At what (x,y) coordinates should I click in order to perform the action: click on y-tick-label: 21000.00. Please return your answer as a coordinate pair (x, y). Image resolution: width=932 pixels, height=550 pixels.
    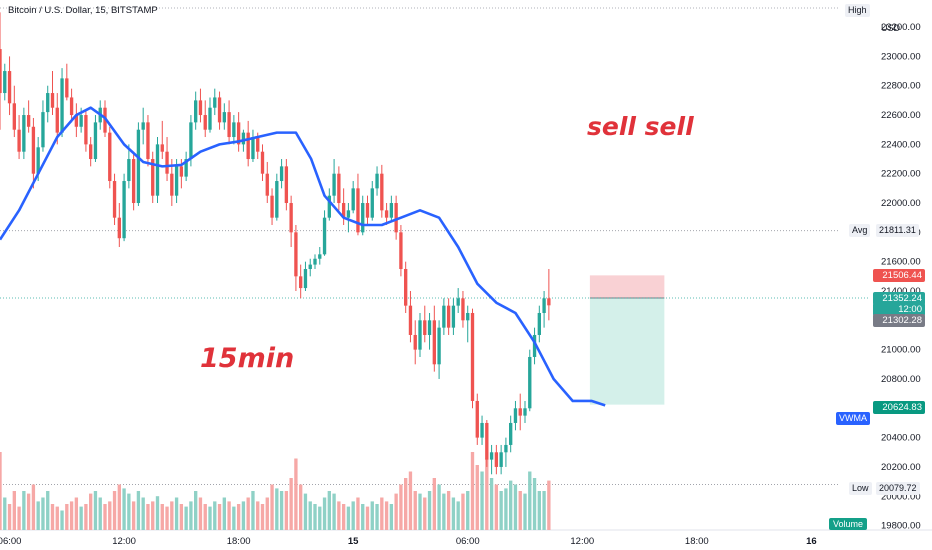
    Looking at the image, I should click on (901, 350).